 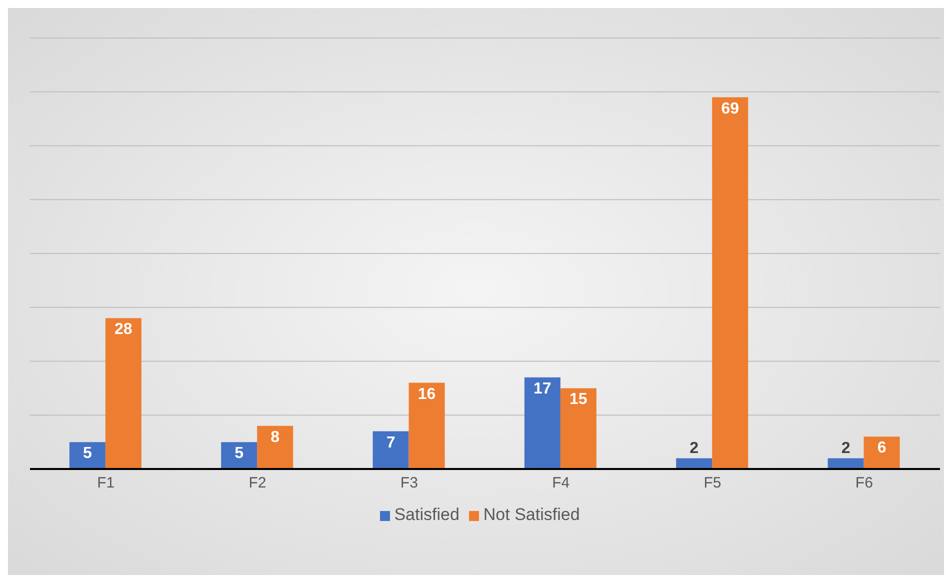 What do you see at coordinates (427, 394) in the screenshot?
I see `data-label: 16` at bounding box center [427, 394].